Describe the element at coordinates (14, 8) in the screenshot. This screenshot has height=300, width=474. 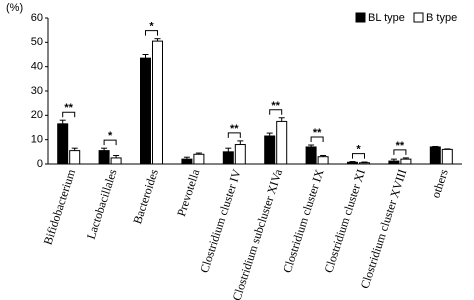
I see `y-axis-label: (%)` at that location.